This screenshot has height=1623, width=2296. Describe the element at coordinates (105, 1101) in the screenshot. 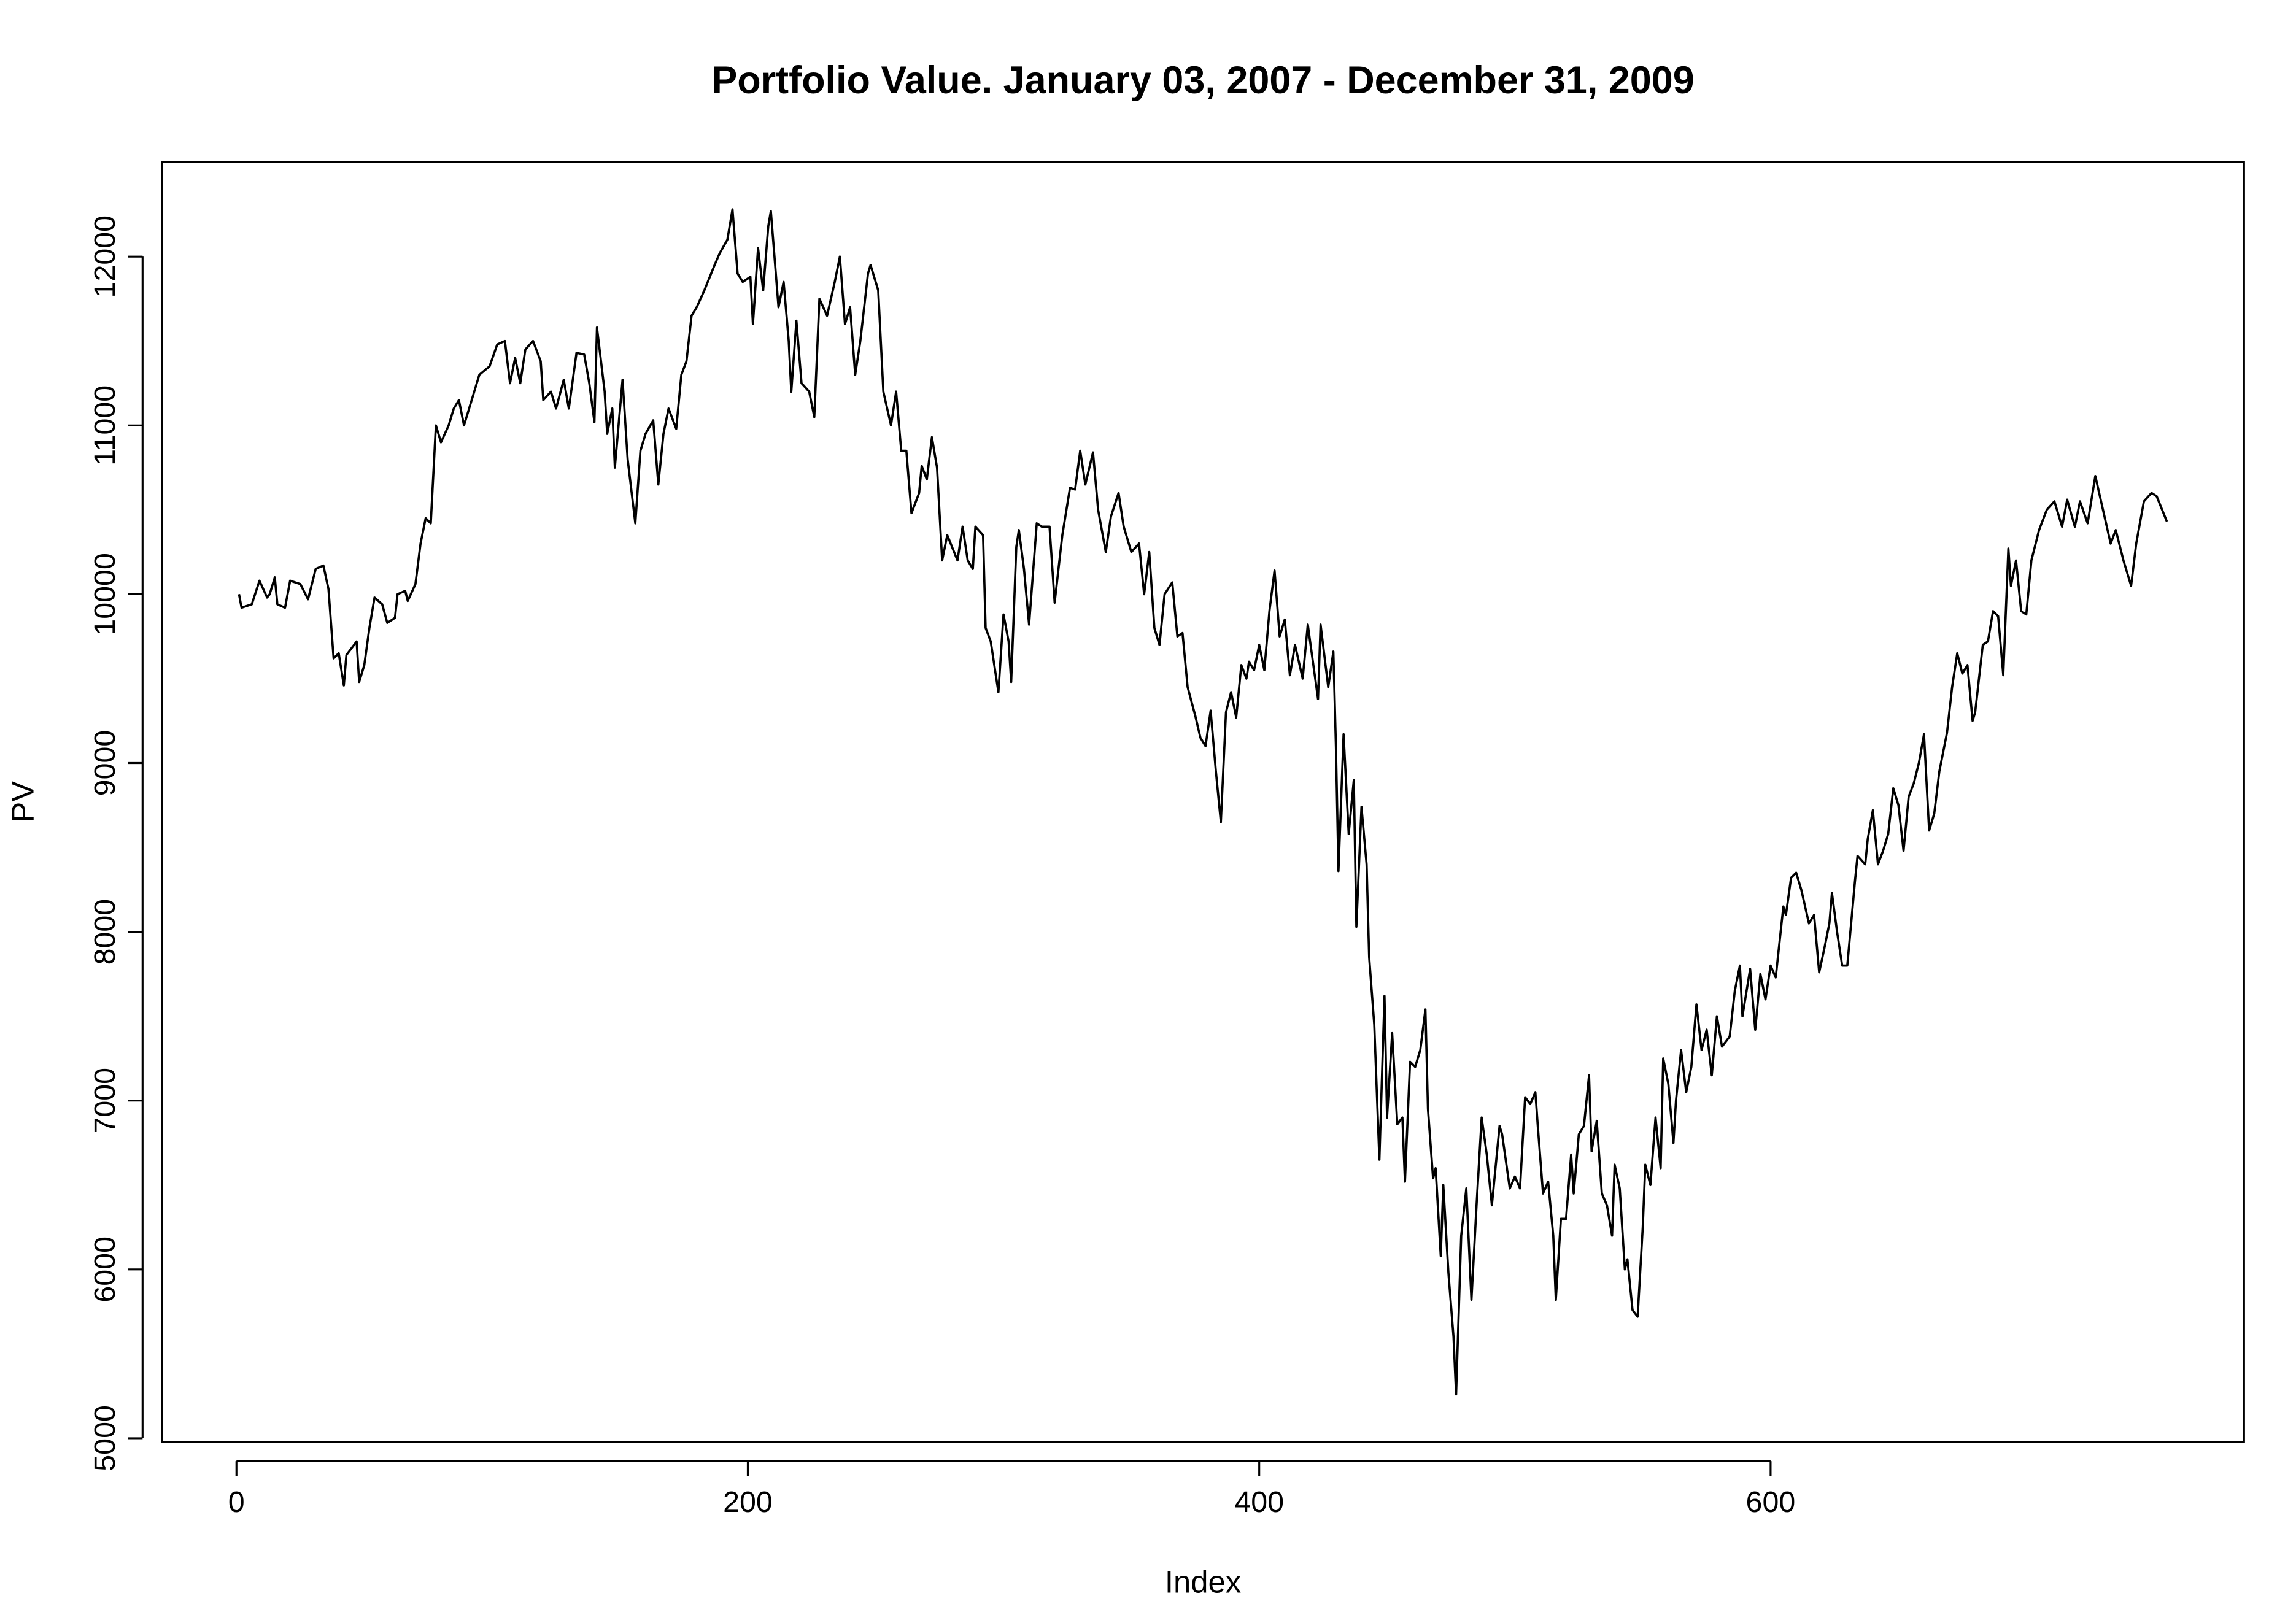

I see `y-tick-label: 7000` at that location.